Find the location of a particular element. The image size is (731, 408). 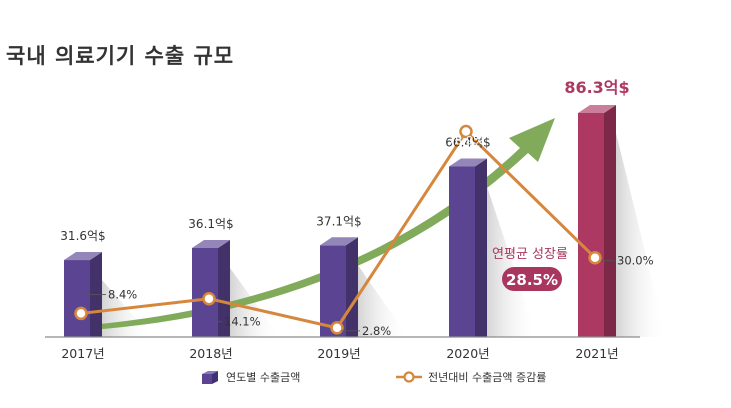

x-tick-label-3: 2020년 is located at coordinates (467, 353).